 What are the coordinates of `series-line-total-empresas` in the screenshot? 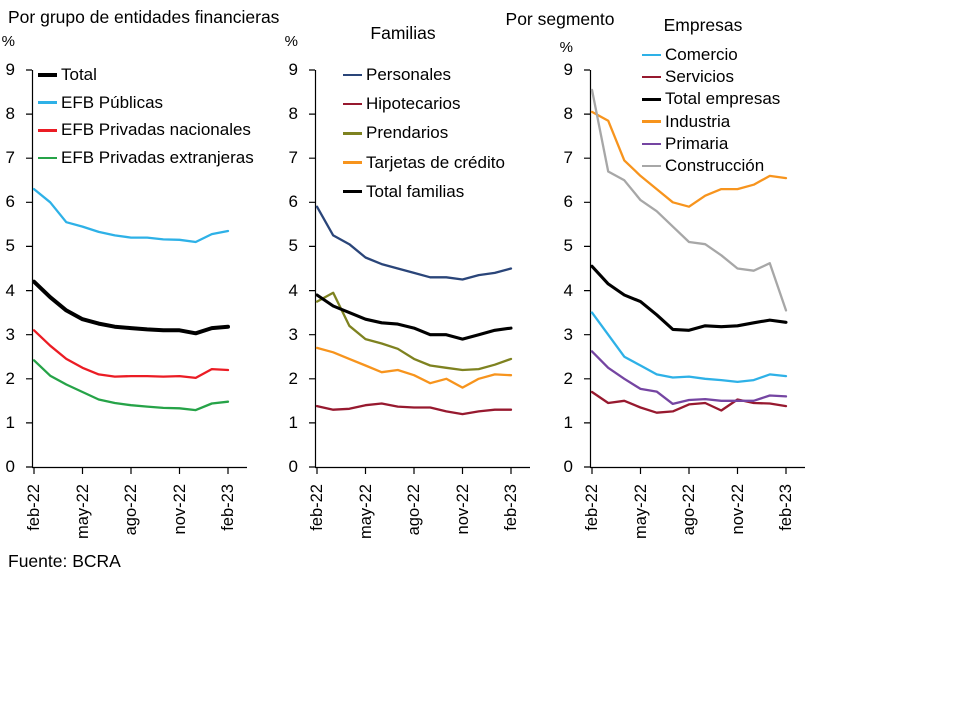 It's located at (689, 298).